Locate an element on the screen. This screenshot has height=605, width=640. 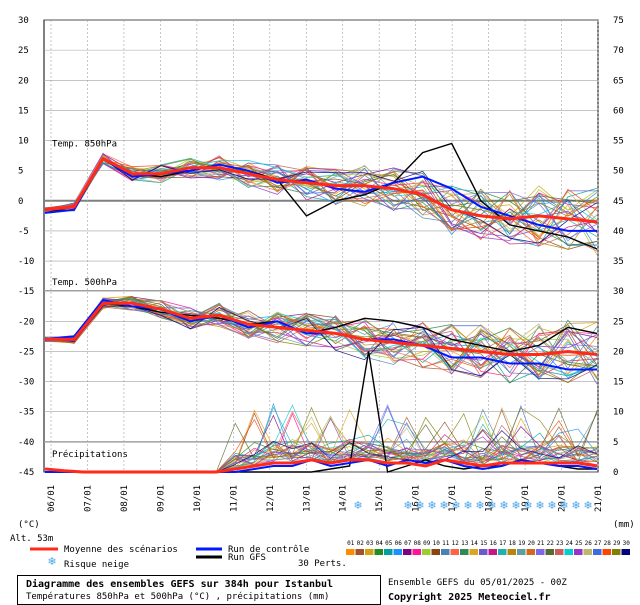
copyright: Copyright 2025 Meteociel.fr is located at coordinates (469, 597).